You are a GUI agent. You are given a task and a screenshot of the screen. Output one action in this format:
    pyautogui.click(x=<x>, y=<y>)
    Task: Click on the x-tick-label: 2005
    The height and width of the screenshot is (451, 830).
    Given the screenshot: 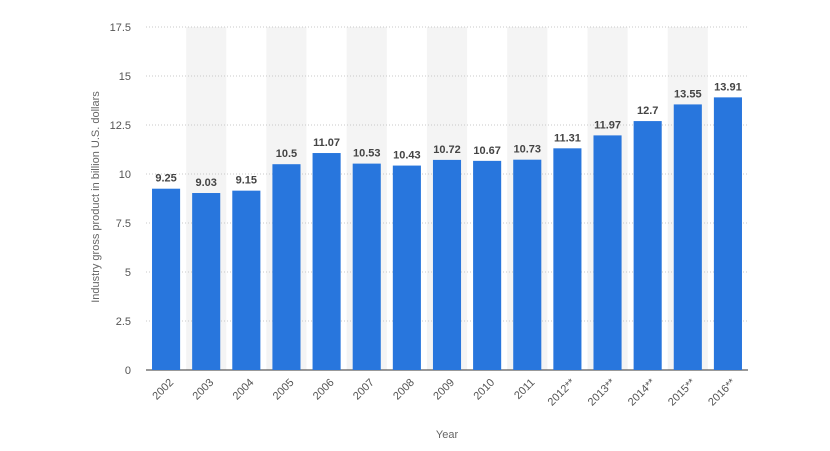 What is the action you would take?
    pyautogui.click(x=284, y=390)
    